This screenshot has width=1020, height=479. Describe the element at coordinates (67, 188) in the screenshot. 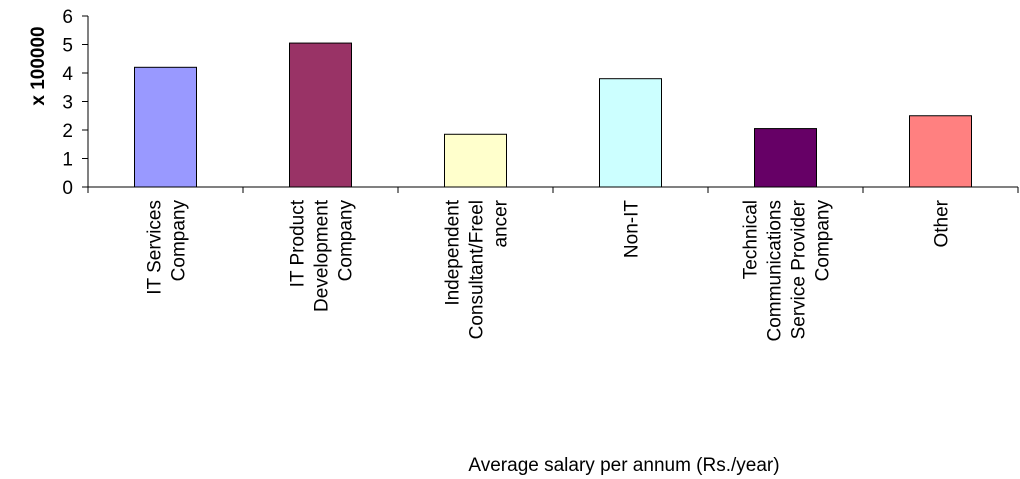

I see `y-tick-label: 0` at that location.